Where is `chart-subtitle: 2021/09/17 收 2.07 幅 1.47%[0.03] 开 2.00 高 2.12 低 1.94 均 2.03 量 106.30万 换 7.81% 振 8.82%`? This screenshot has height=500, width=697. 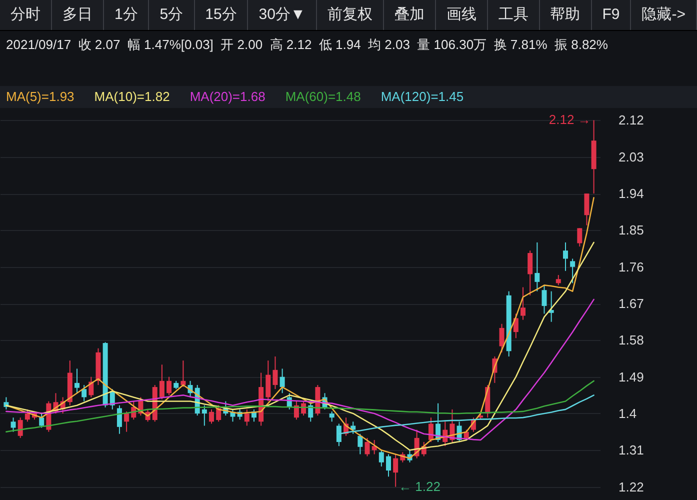
chart-subtitle: 2021/09/17 收 2.07 幅 1.47%[0.03] 开 2.00 高 2.12 低 1.94 均 2.03 量 106.30万 换 7.81% 振 8.82% is located at coordinates (307, 45).